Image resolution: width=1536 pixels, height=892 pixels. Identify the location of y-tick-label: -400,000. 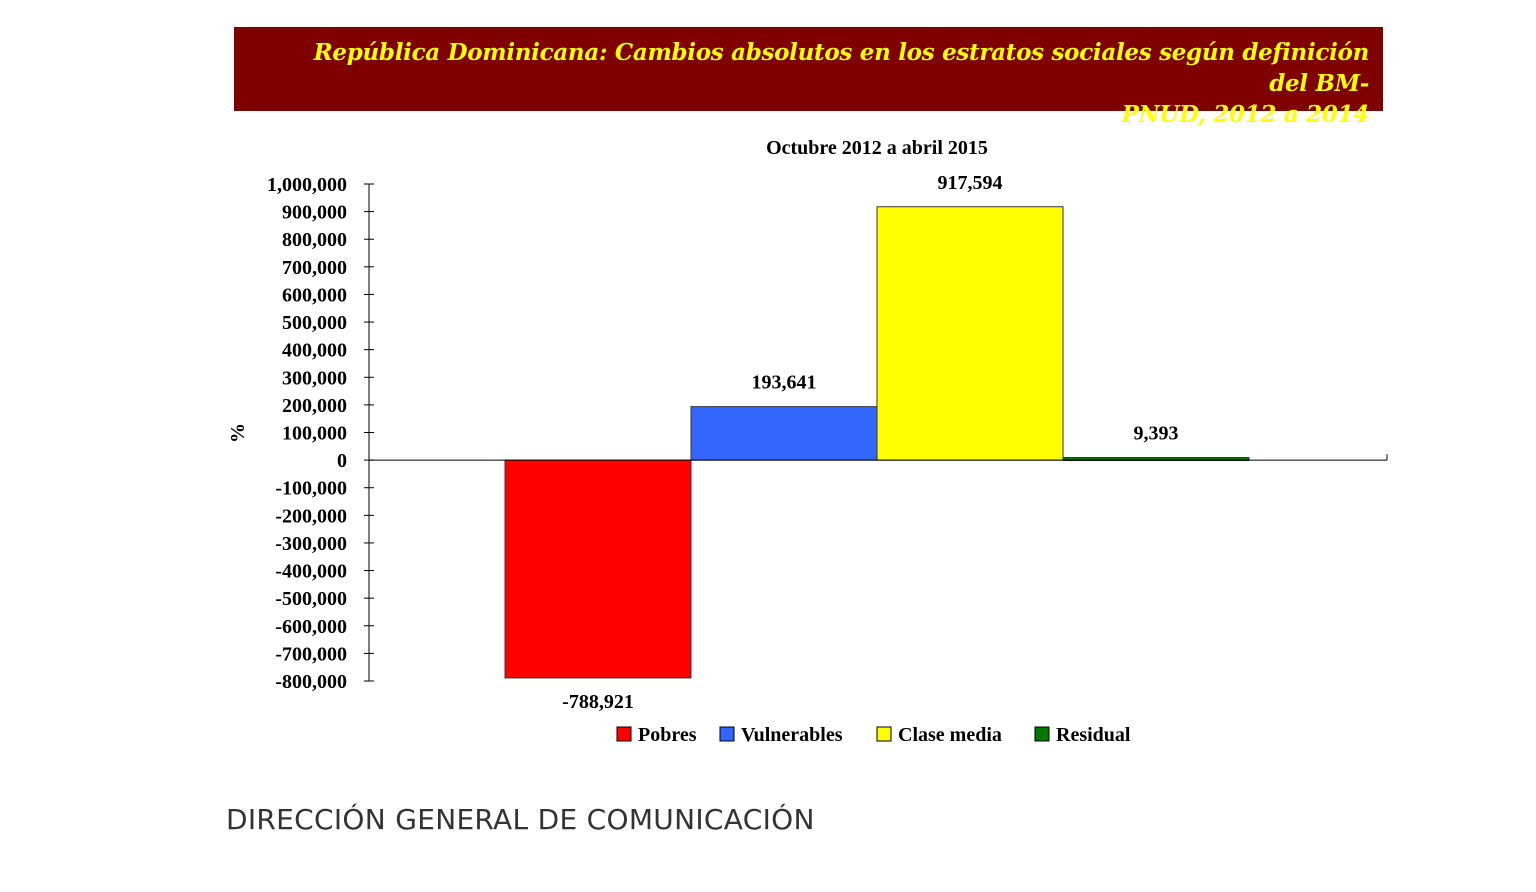
(311, 572).